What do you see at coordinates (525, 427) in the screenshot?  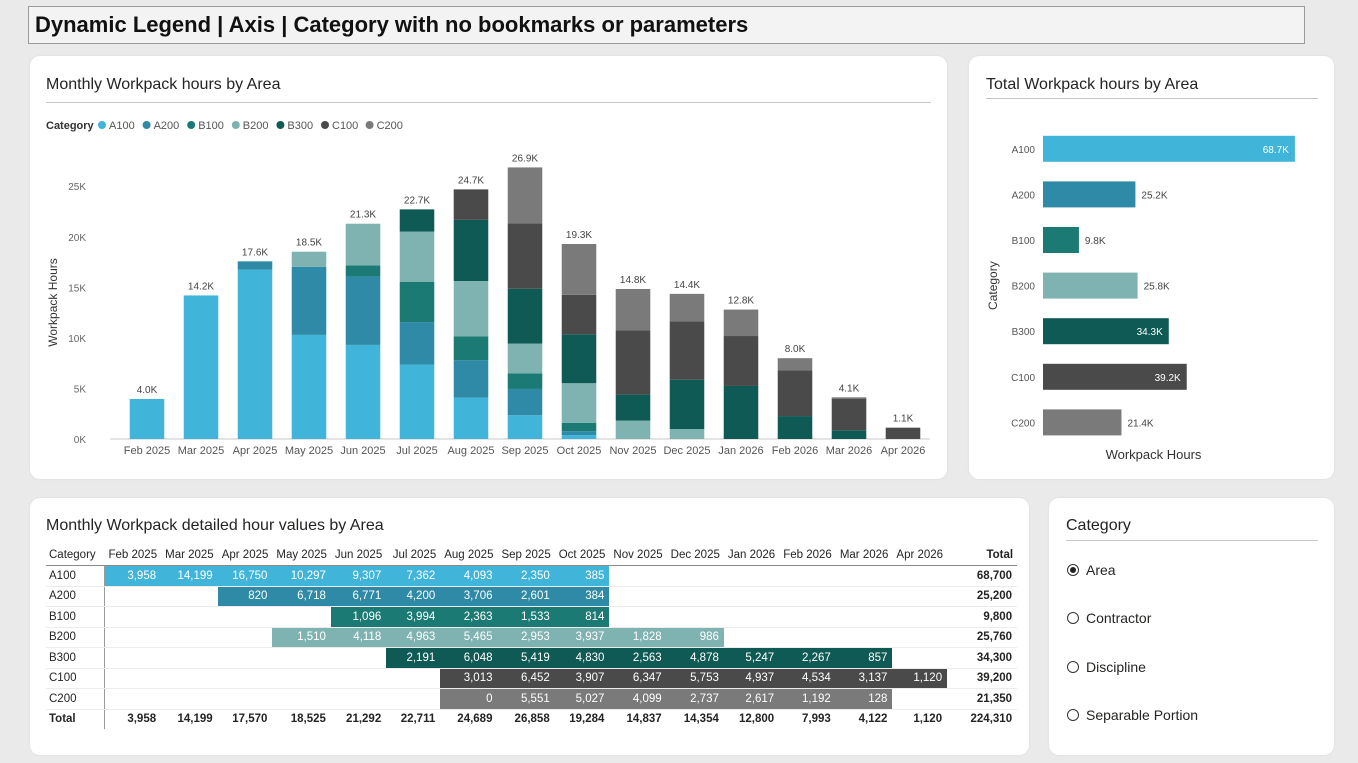 I see `bar-a100-sep-2025` at bounding box center [525, 427].